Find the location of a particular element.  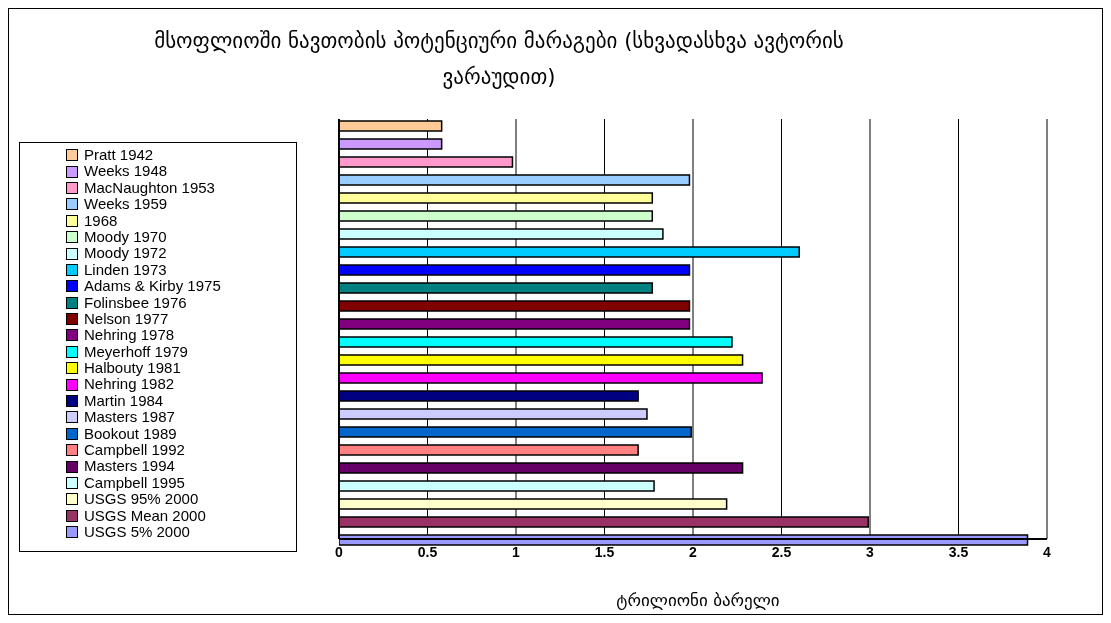

x-tick-label: 0 is located at coordinates (339, 551).